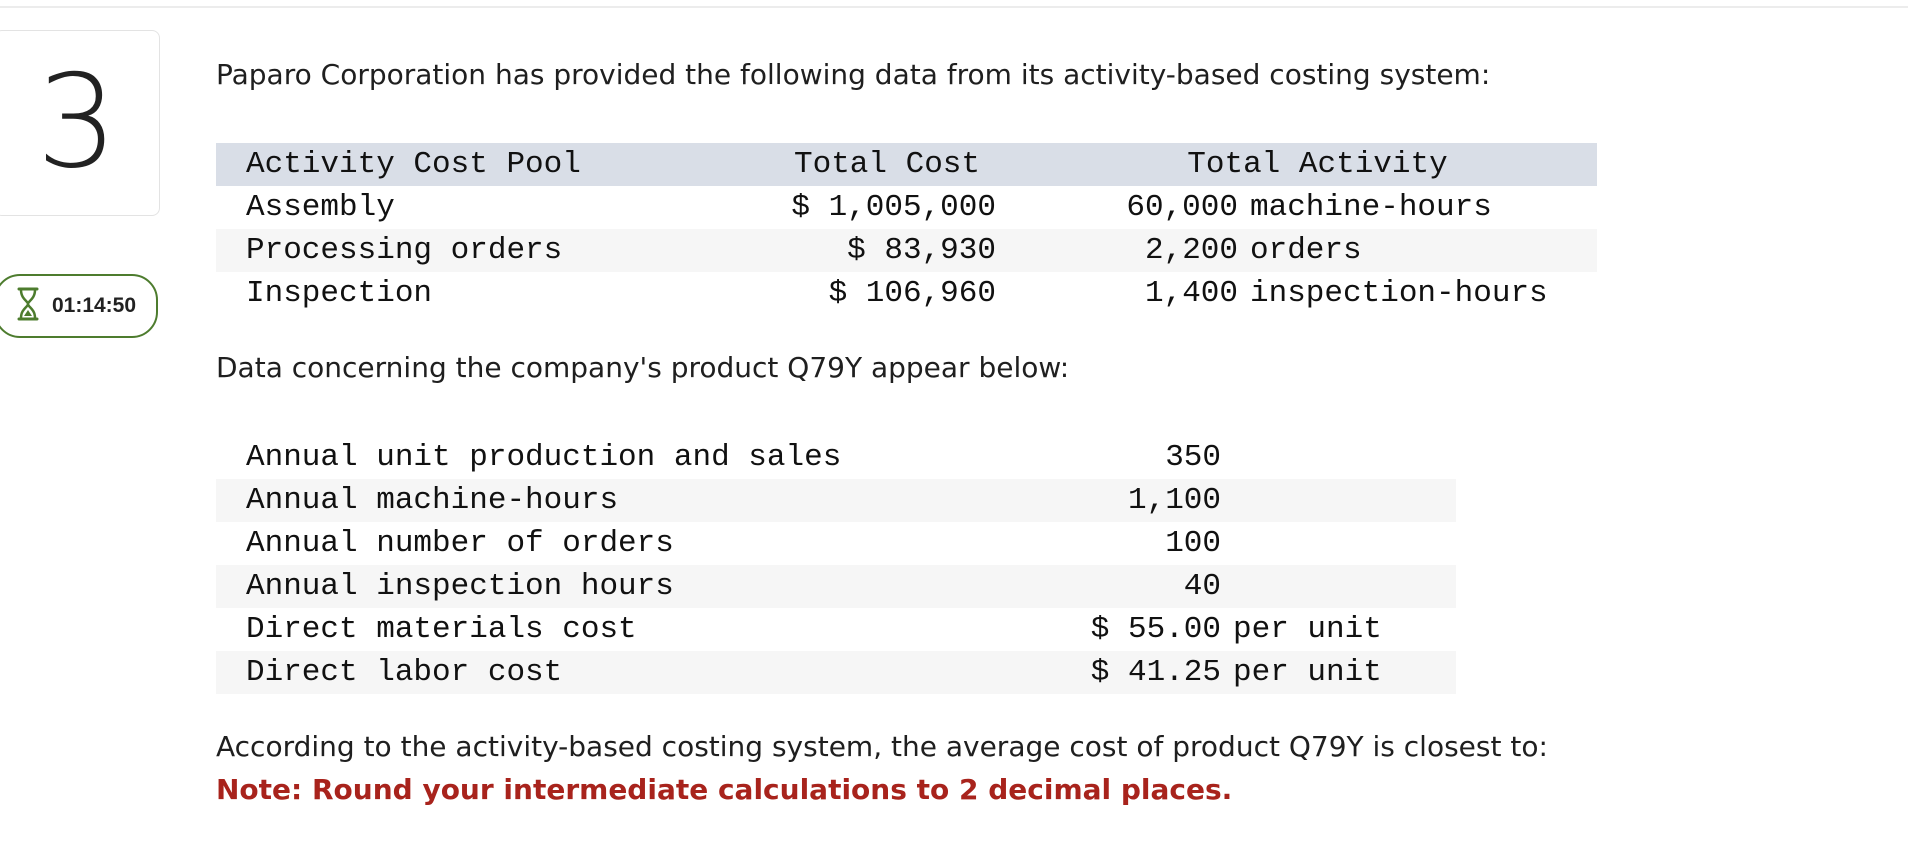 The width and height of the screenshot is (1908, 858). I want to click on product-data-label: Direct labor cost, so click(404, 672).